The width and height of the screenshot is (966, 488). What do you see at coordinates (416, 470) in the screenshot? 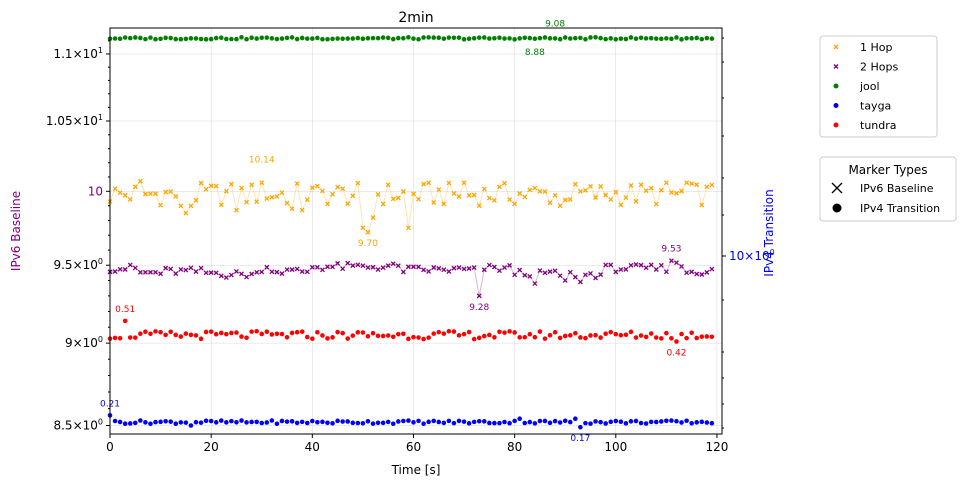
I see `x-axis-label: Time [s]` at bounding box center [416, 470].